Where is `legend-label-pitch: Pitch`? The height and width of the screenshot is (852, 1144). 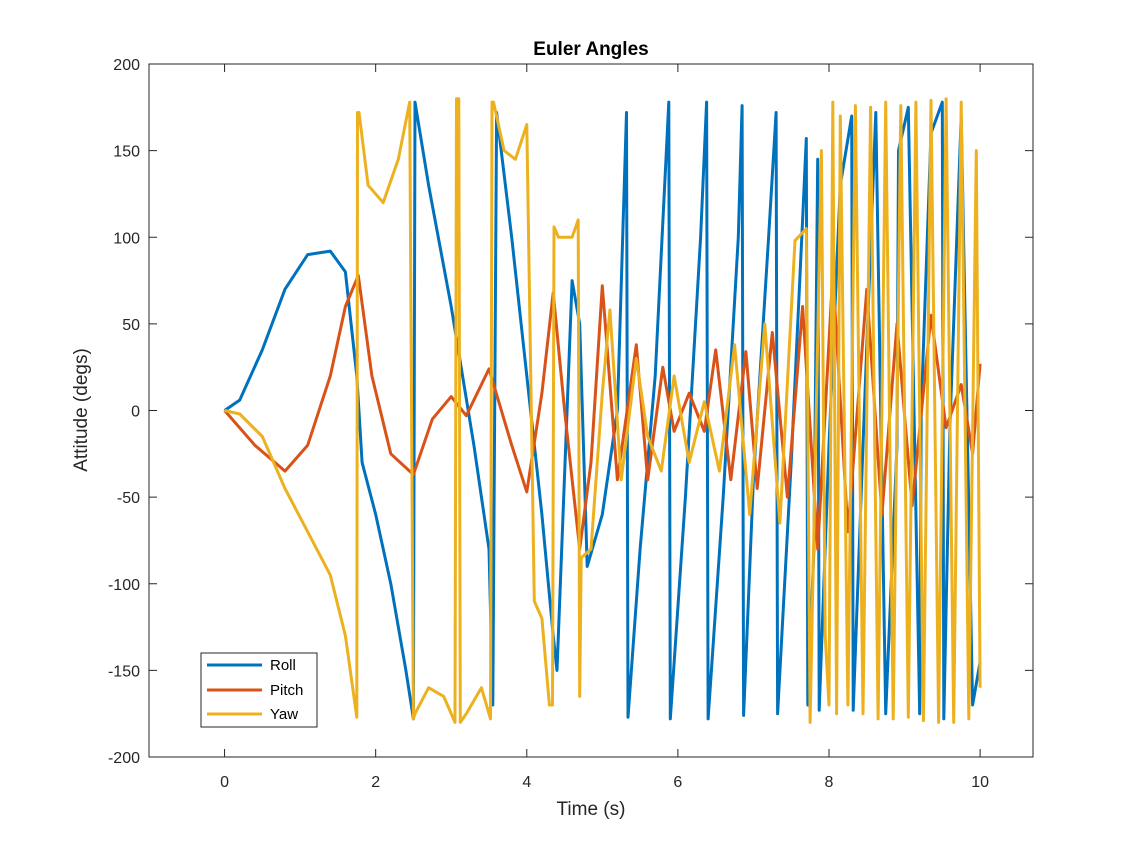 legend-label-pitch: Pitch is located at coordinates (286, 690).